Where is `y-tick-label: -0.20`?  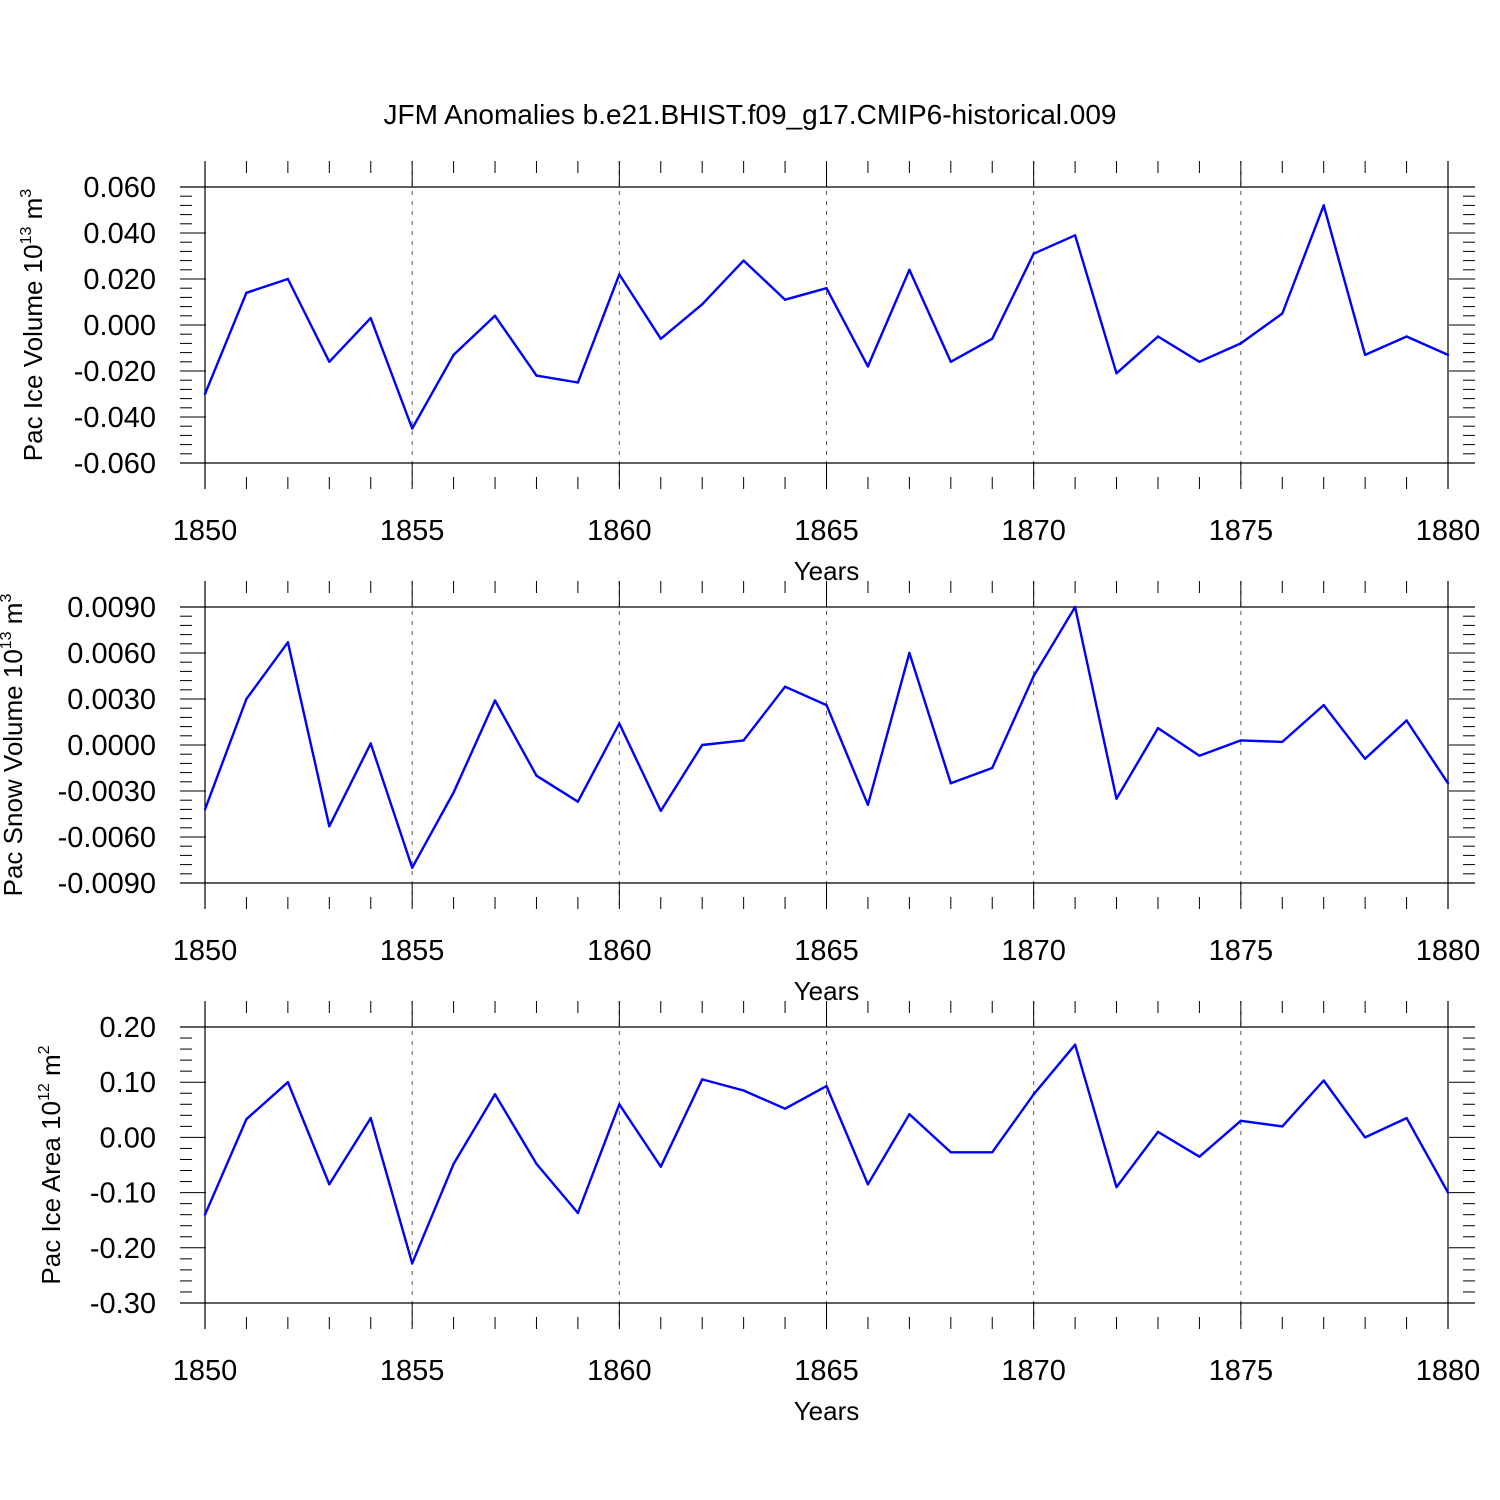 y-tick-label: -0.20 is located at coordinates (123, 1249).